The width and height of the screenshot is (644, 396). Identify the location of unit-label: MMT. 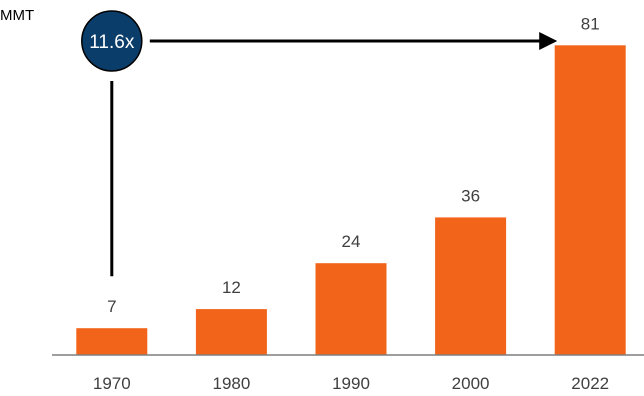
(17, 15).